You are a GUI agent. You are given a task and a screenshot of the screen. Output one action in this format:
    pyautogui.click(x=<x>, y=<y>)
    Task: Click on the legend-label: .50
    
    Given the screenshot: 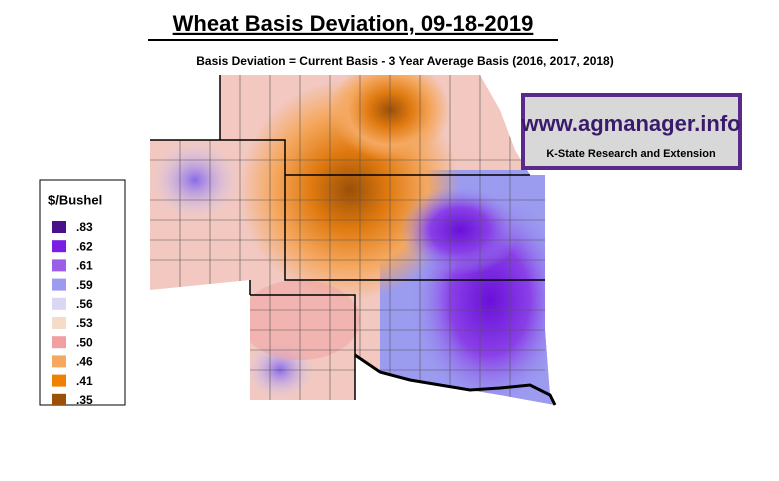 What is the action you would take?
    pyautogui.click(x=84, y=342)
    